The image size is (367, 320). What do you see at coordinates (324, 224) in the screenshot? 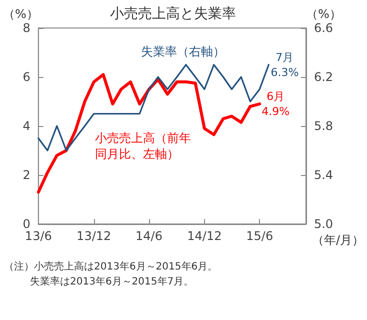
I see `y2-tick-label: 5.0` at bounding box center [324, 224].